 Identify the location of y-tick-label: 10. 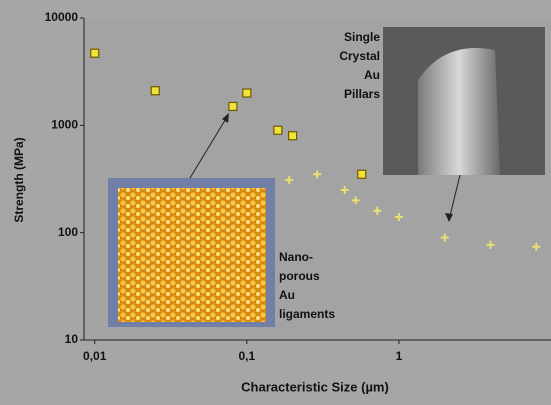
(72, 339).